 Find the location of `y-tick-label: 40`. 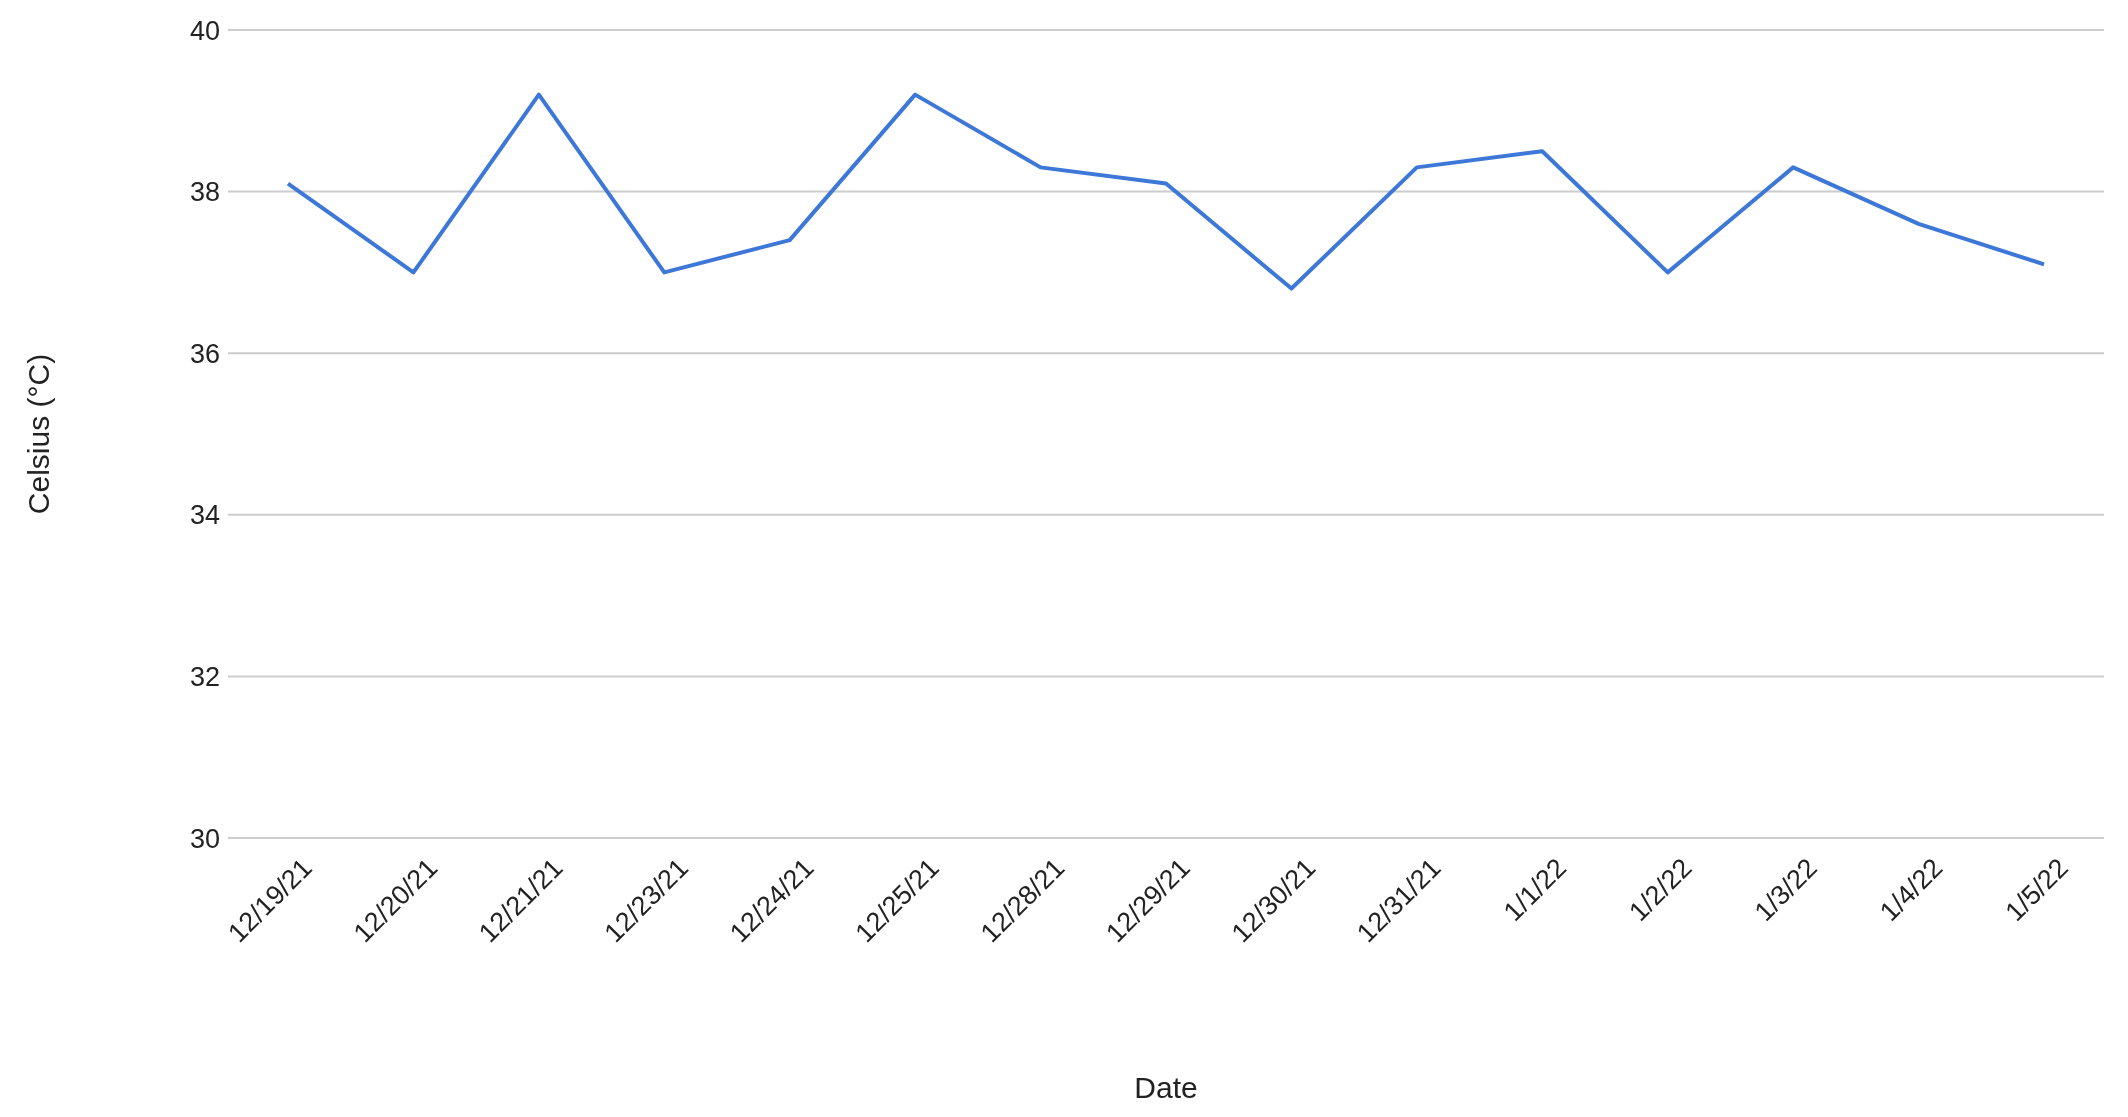

y-tick-label: 40 is located at coordinates (204, 30).